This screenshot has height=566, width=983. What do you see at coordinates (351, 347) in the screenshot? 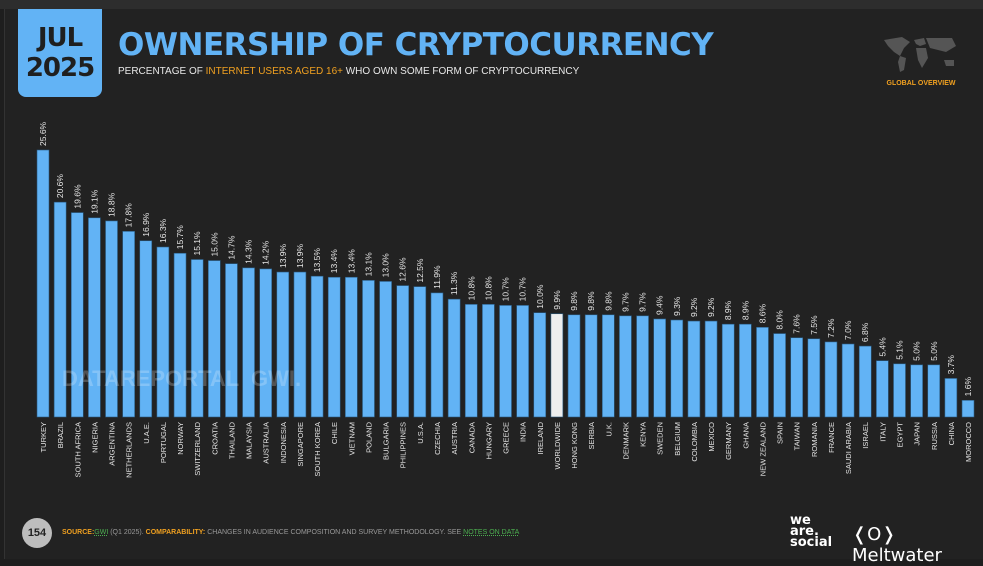
I see `bar-vietnam` at bounding box center [351, 347].